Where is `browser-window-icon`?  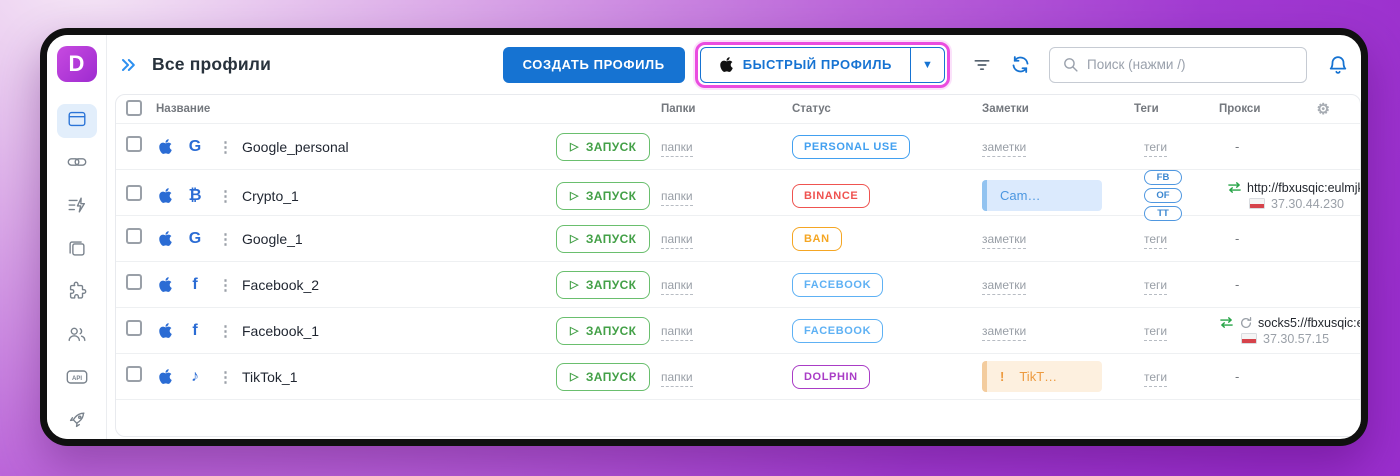 browser-window-icon is located at coordinates (77, 121).